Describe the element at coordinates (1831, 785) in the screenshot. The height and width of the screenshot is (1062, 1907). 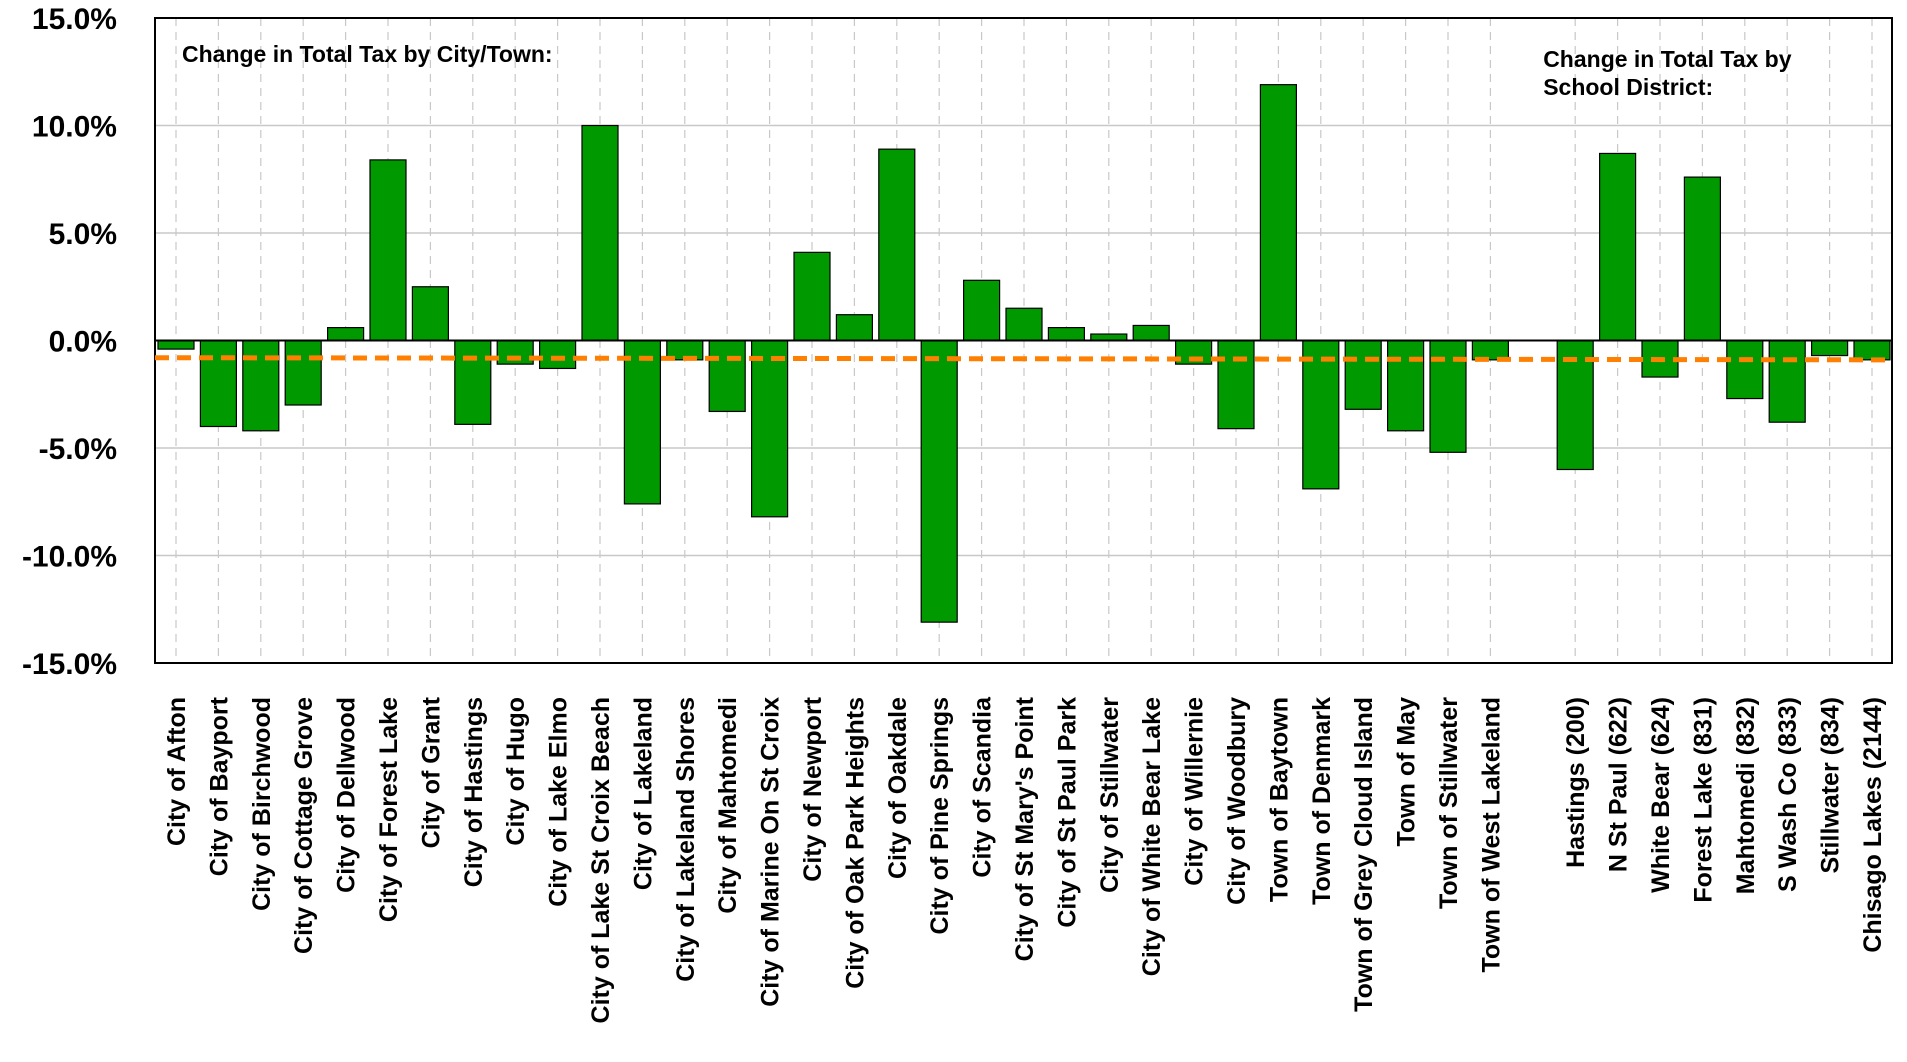
I see `x-tick-label: Stillwater (834)` at that location.